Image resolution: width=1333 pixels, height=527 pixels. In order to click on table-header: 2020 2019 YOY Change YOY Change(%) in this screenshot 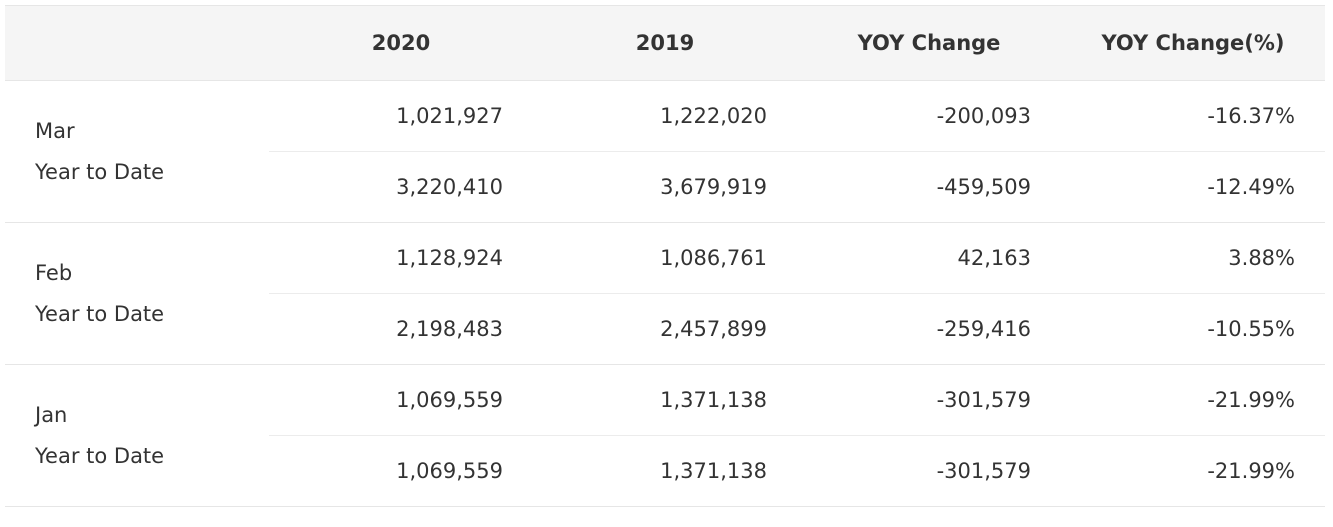, I will do `click(665, 43)`.